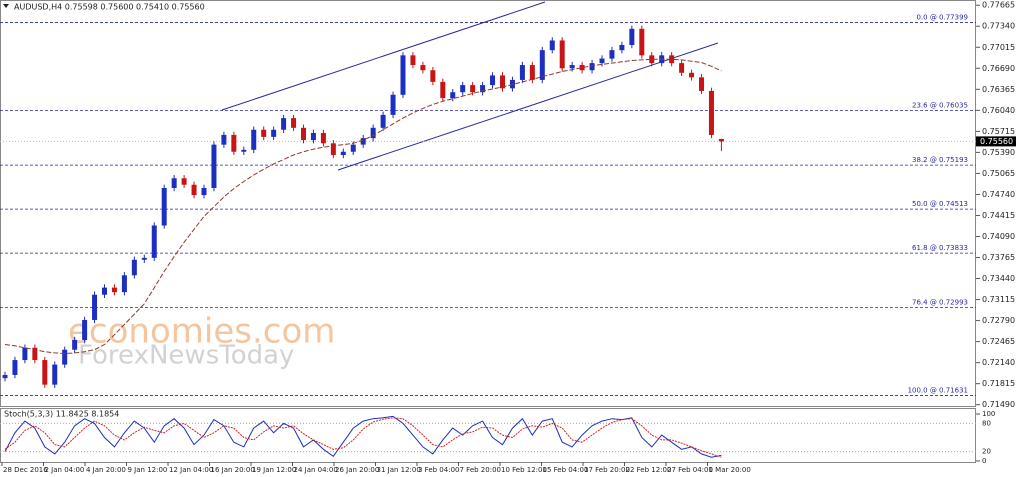  I want to click on stoch-tick-label: 80, so click(986, 423).